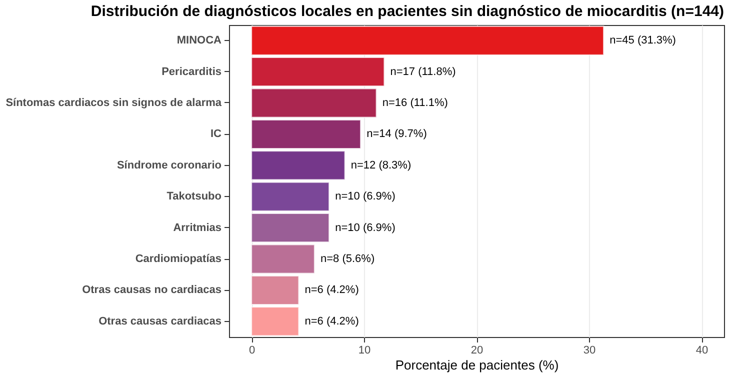 The image size is (750, 375). What do you see at coordinates (160, 321) in the screenshot?
I see `y-tick-label: Otras causas cardiacas` at bounding box center [160, 321].